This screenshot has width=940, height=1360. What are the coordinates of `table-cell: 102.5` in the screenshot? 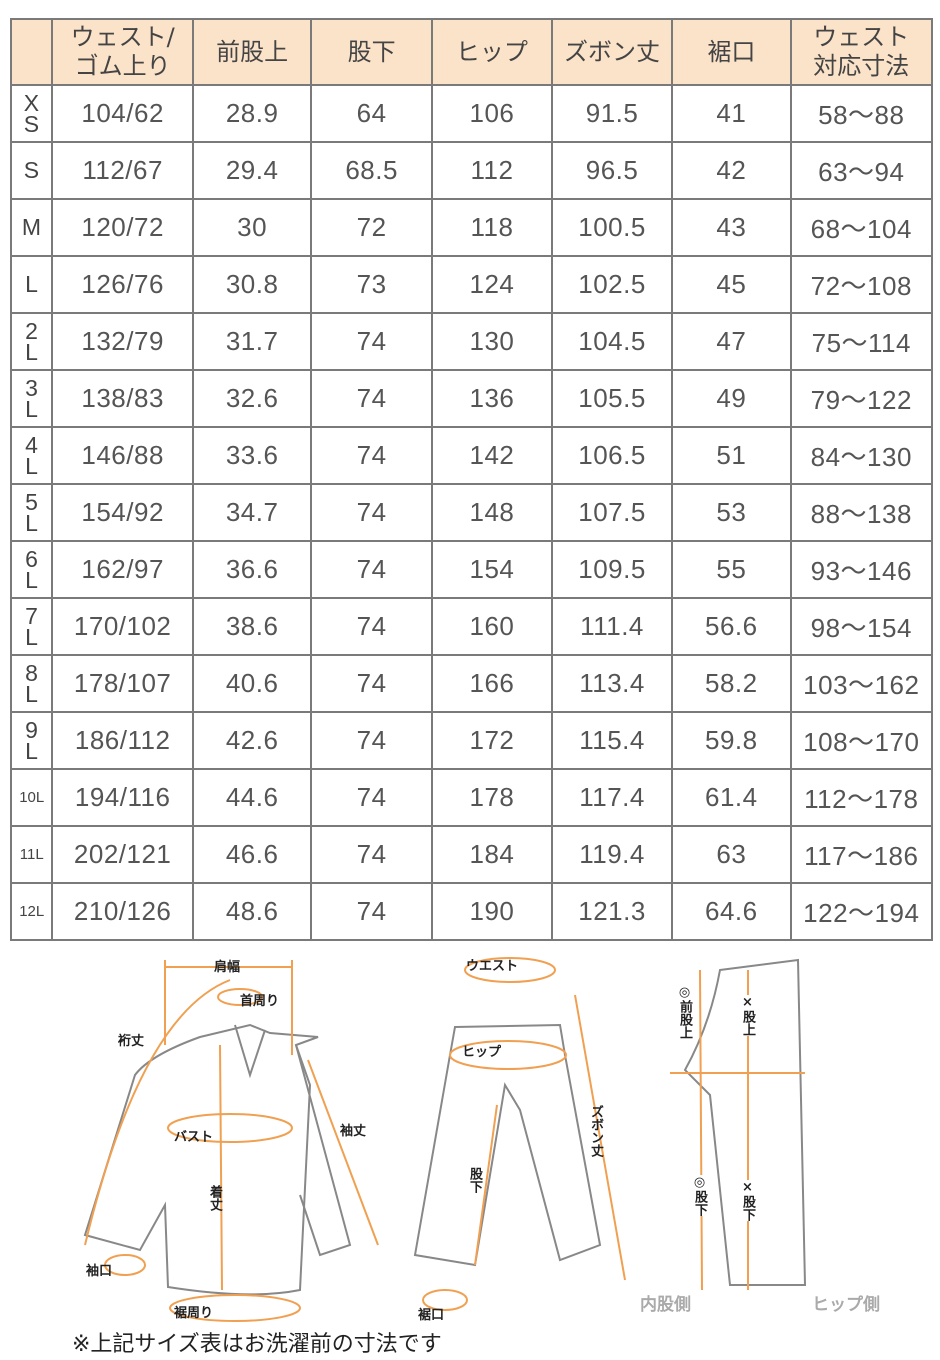 It's located at (612, 284).